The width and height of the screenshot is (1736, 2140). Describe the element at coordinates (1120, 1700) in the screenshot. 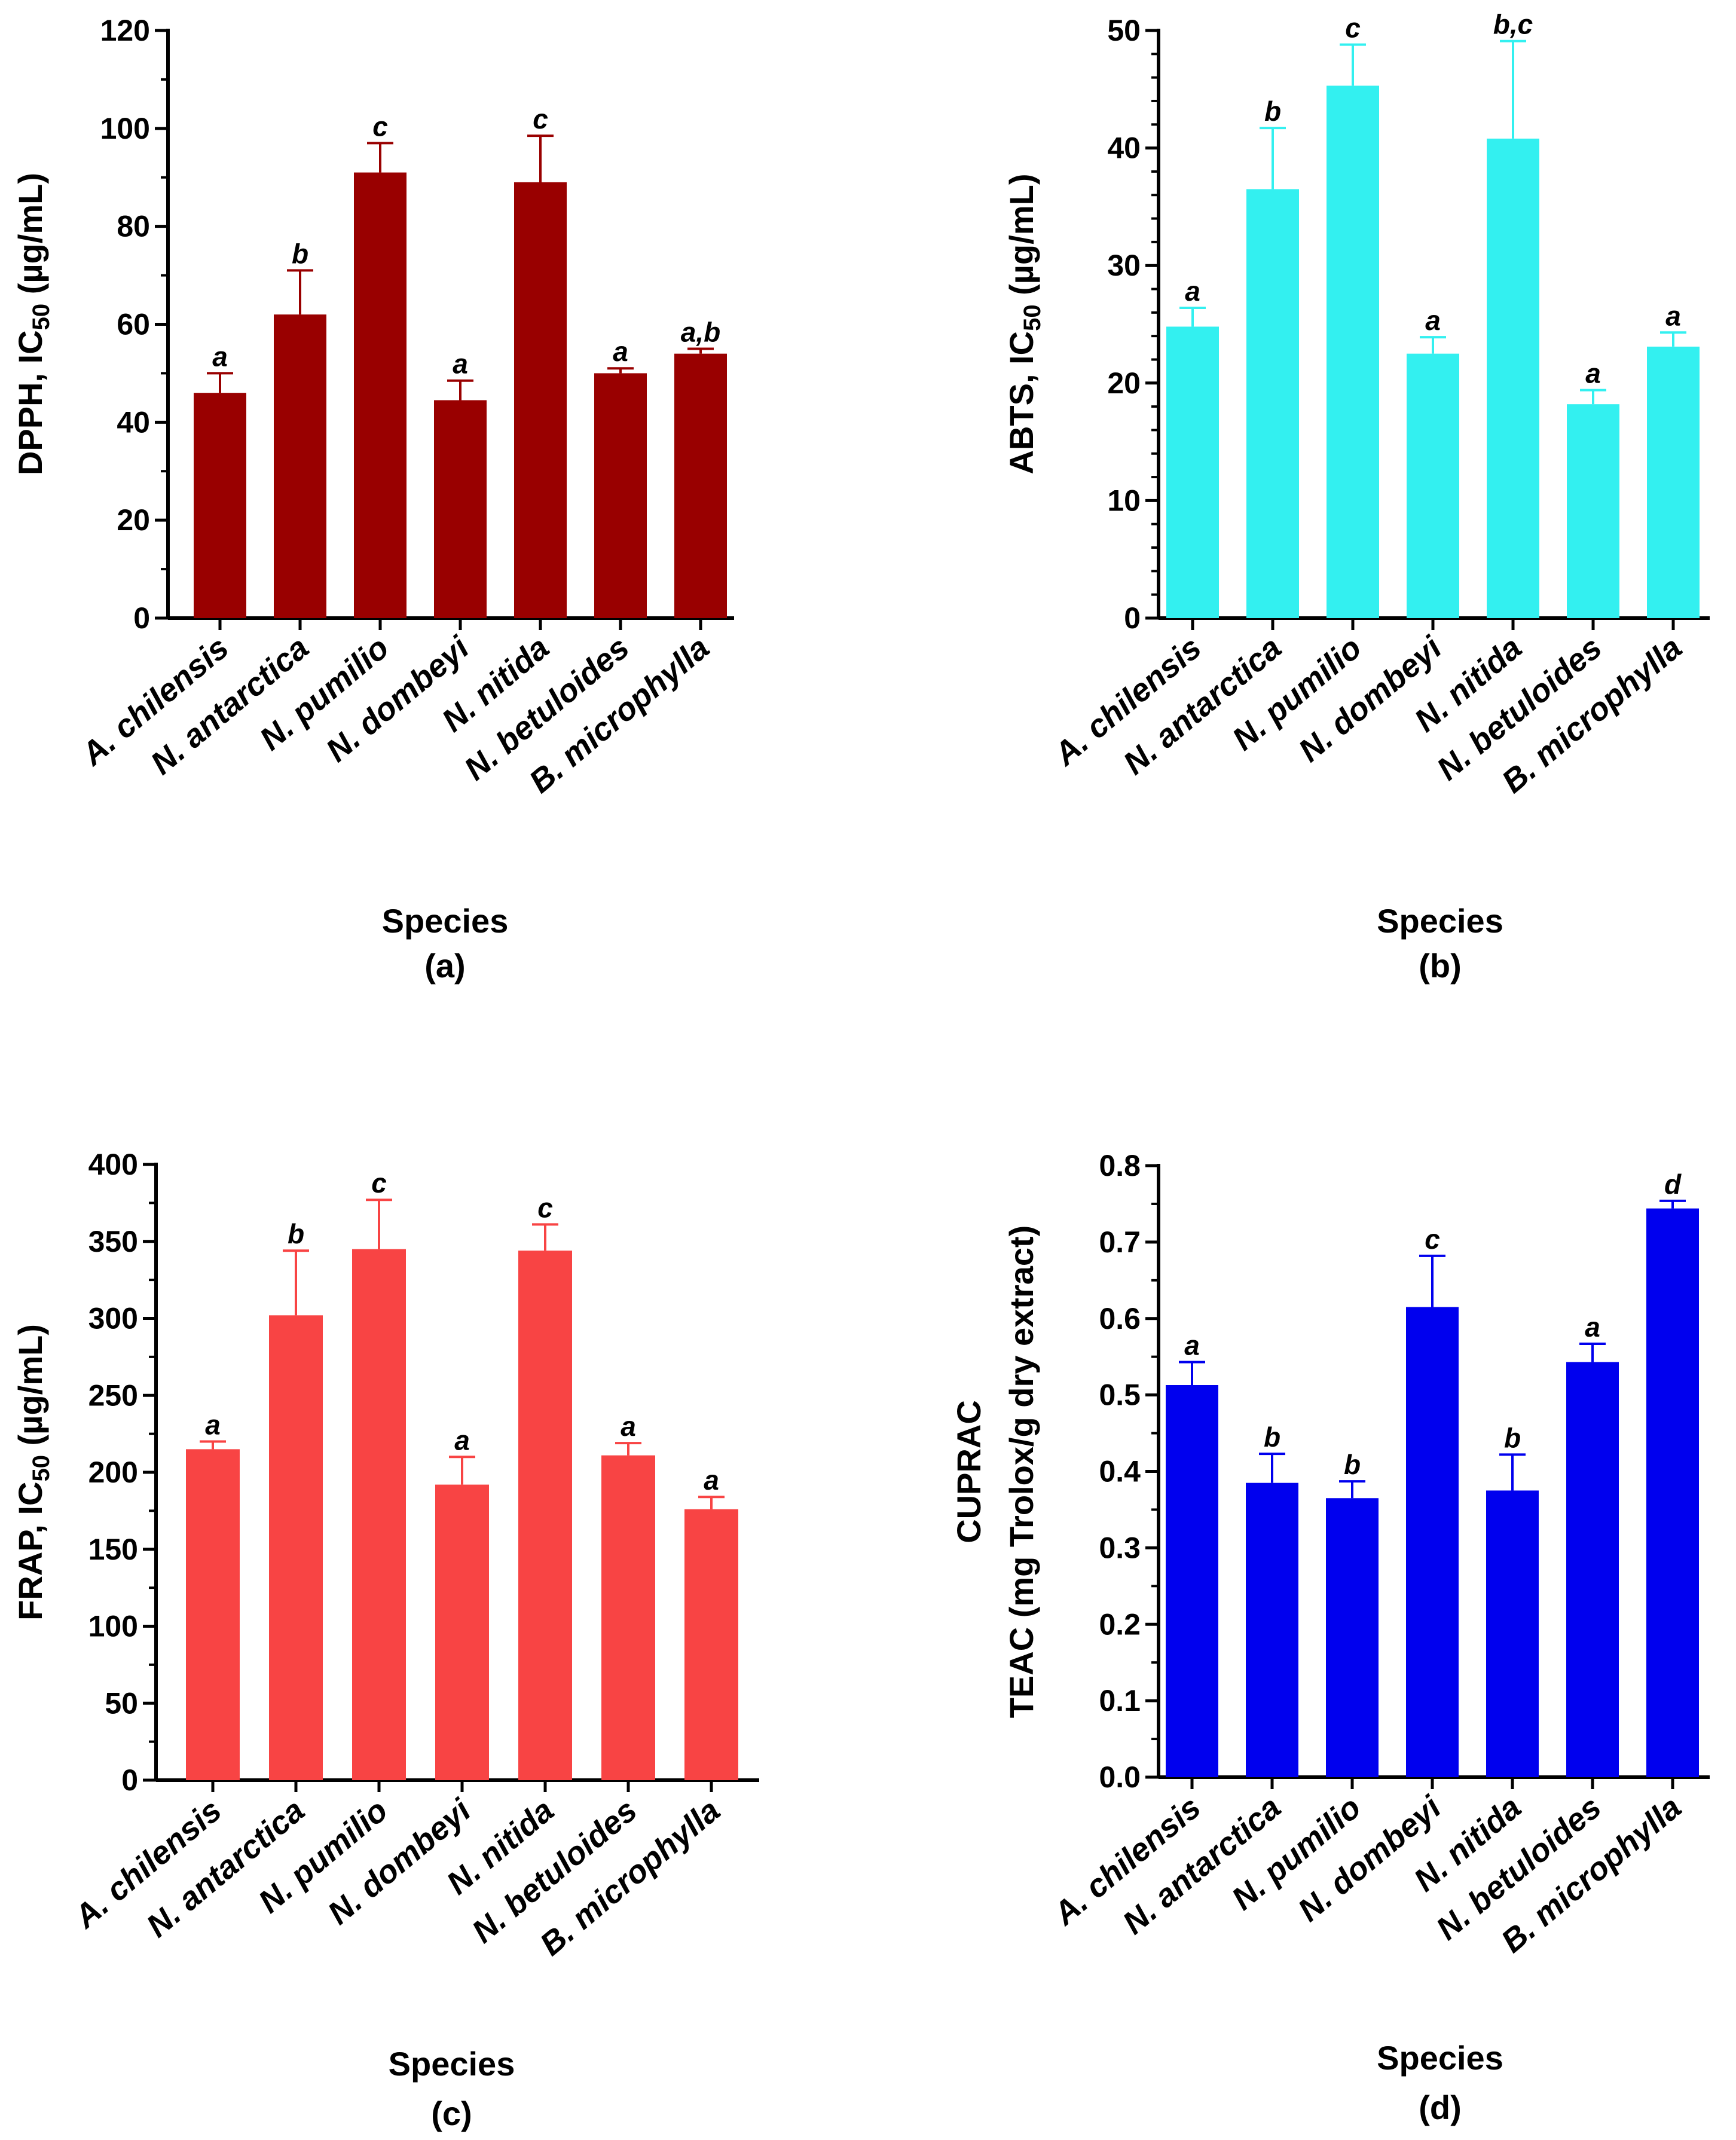

I see `y-tick-label: 0.1` at that location.